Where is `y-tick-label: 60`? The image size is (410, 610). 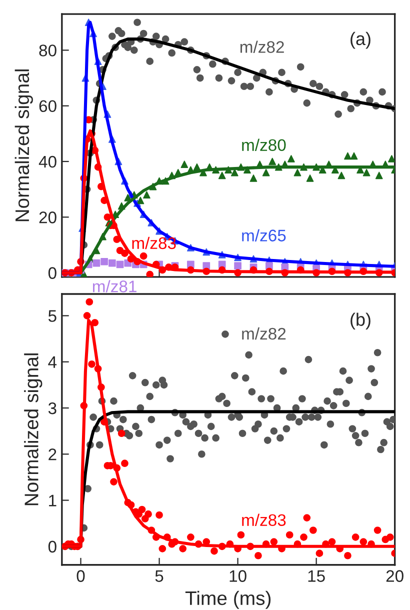 y-tick-label: 60 is located at coordinates (47, 106).